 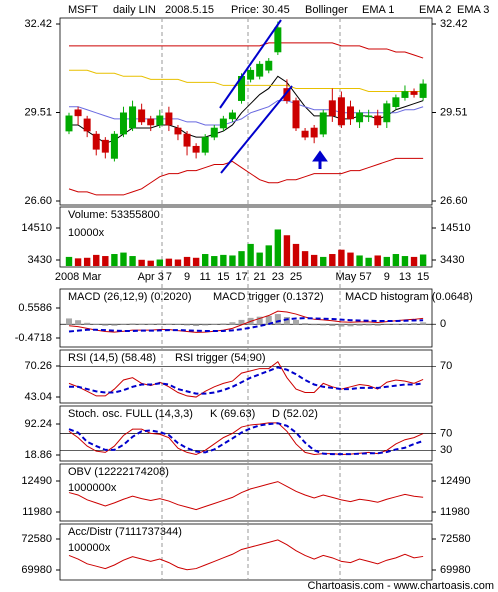 What do you see at coordinates (455, 539) in the screenshot?
I see `y-tick-label-right: 72580` at bounding box center [455, 539].